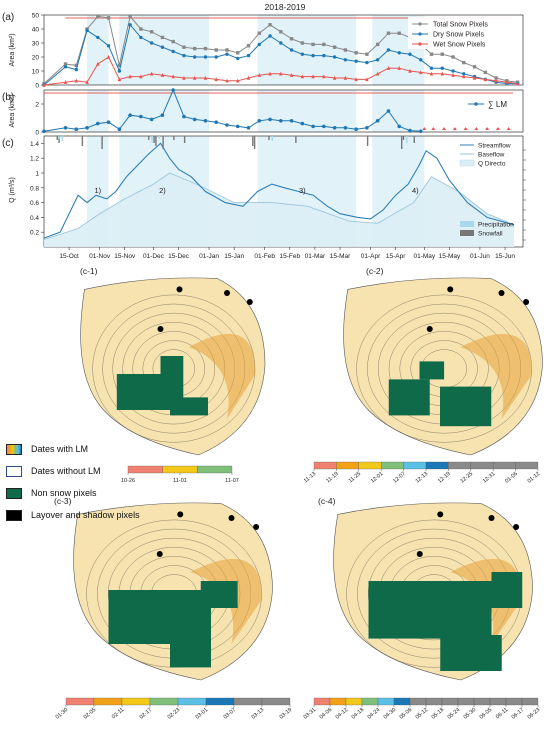 Image resolution: width=550 pixels, height=729 pixels. I want to click on period-band, so click(307, 111).